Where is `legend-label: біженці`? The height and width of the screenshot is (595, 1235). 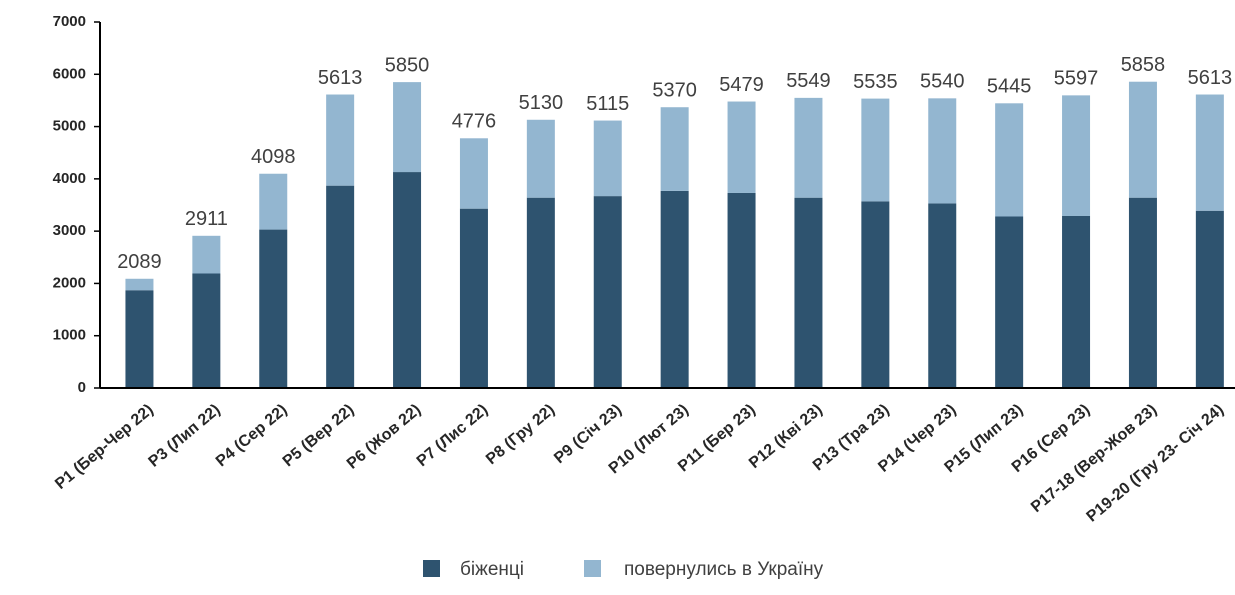
legend-label: біженці is located at coordinates (492, 569).